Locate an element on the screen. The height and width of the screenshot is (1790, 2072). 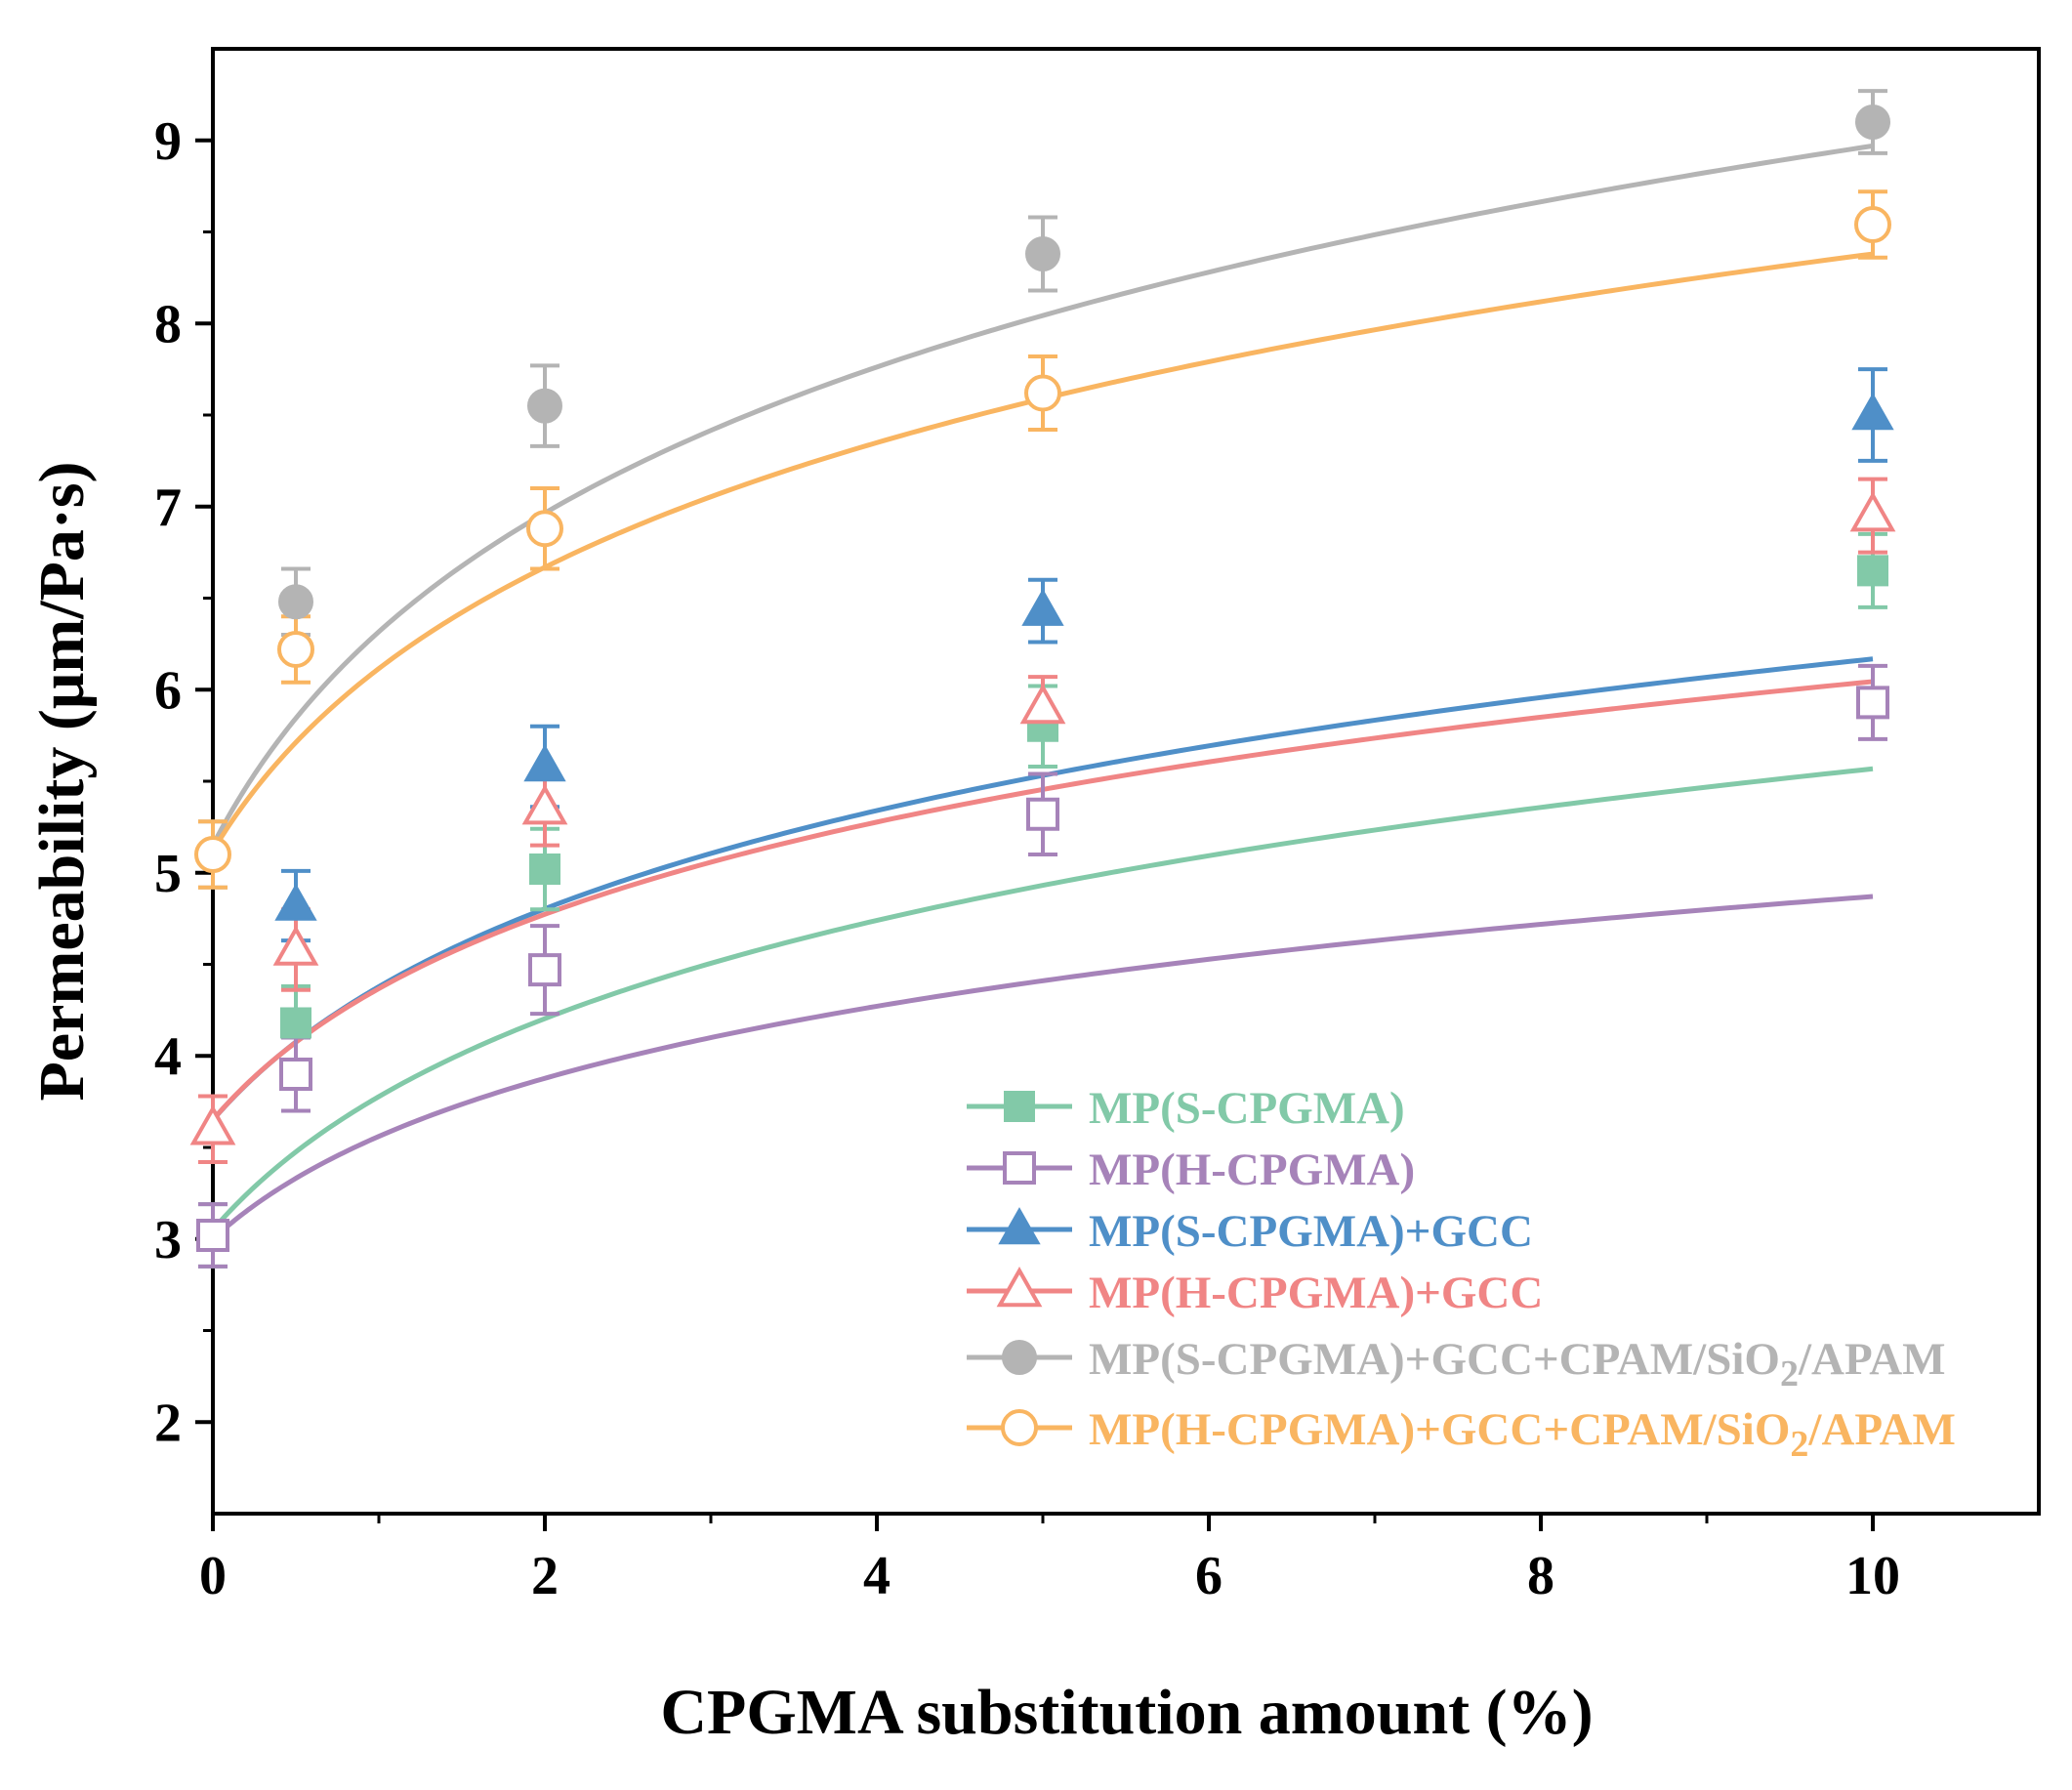
legend-label-3: MP(H-CPGMA)+GCC is located at coordinates (1316, 1293).